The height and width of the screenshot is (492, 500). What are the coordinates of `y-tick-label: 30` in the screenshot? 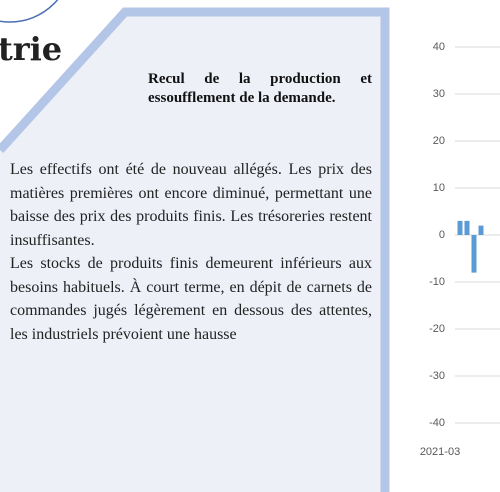 It's located at (439, 94).